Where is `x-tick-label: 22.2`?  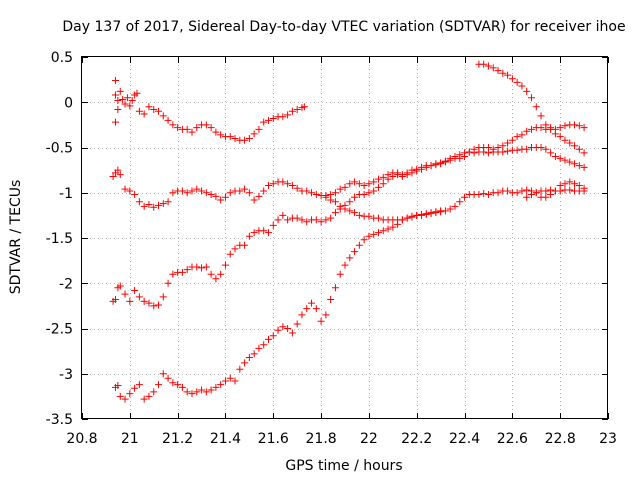 x-tick-label: 22.2 is located at coordinates (416, 439).